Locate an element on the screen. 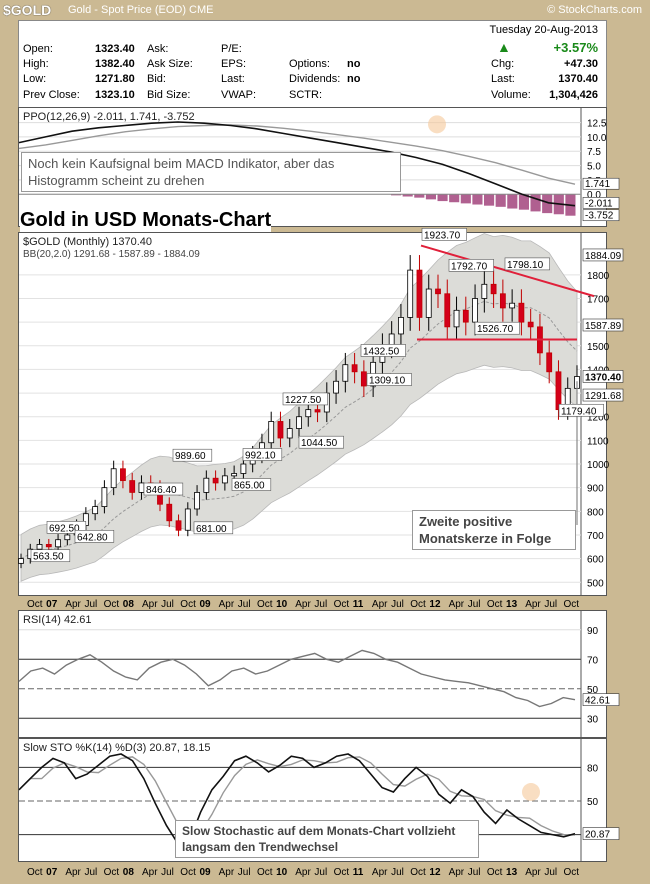 The image size is (650, 884). price-value-label: 1291.68 is located at coordinates (603, 396).